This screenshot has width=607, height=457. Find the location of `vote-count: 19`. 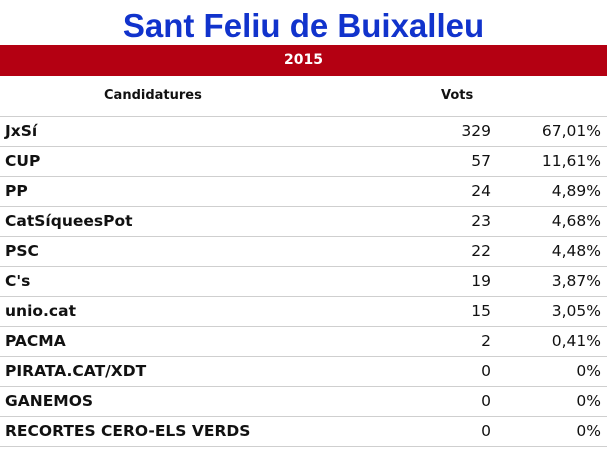

vote-count: 19 is located at coordinates (481, 281).